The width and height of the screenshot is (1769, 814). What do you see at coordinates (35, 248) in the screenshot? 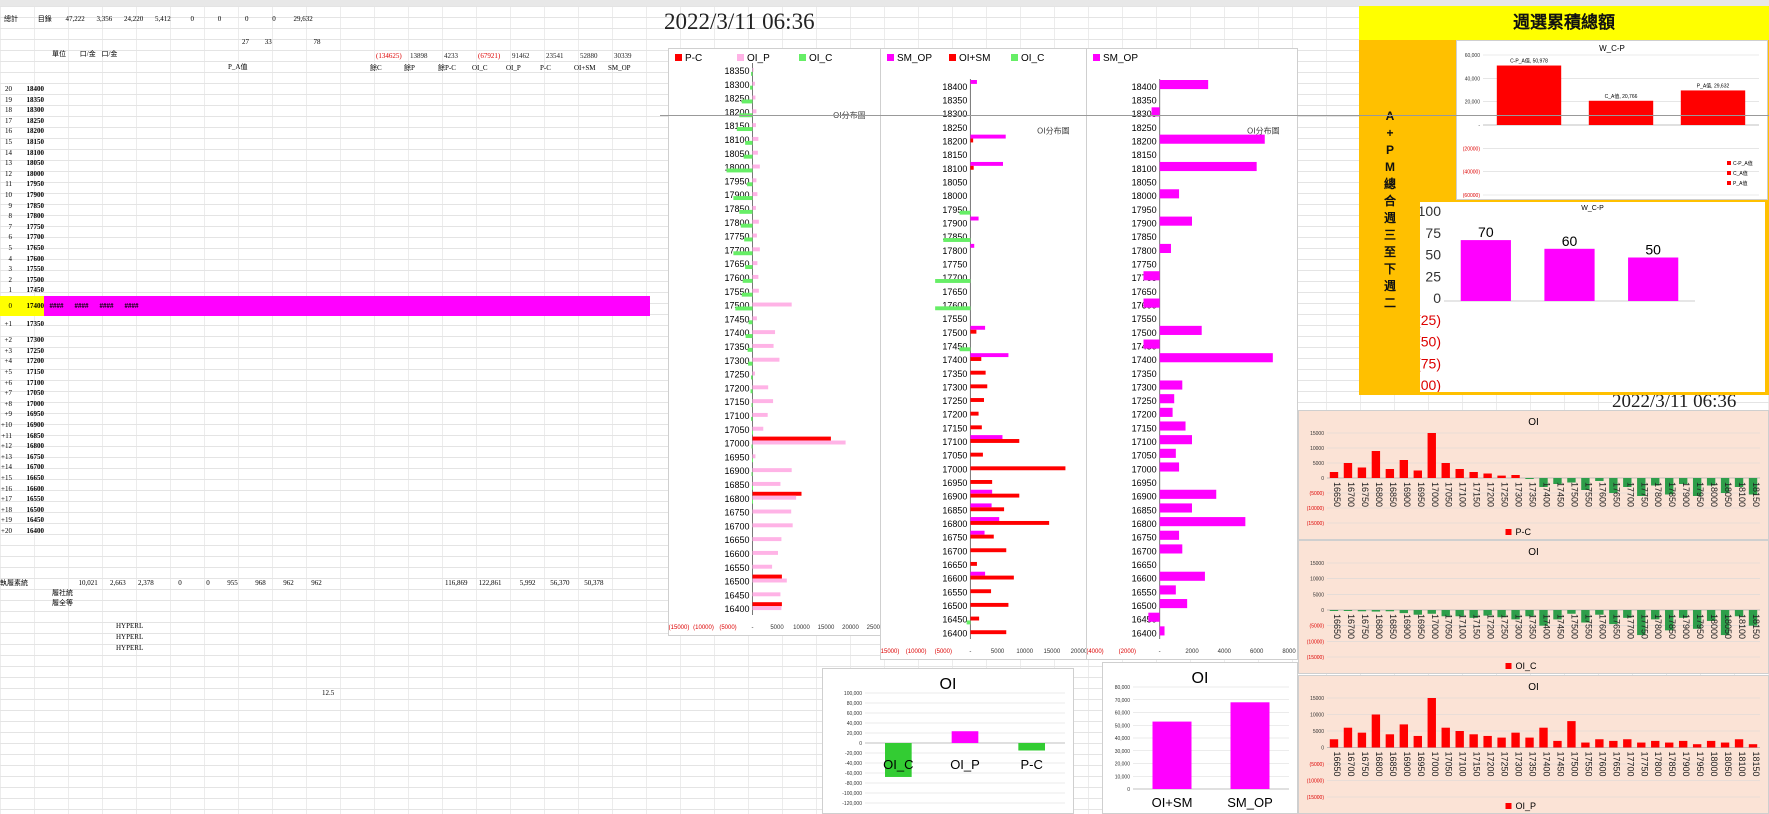
I see `strike-label: 17650` at bounding box center [35, 248].